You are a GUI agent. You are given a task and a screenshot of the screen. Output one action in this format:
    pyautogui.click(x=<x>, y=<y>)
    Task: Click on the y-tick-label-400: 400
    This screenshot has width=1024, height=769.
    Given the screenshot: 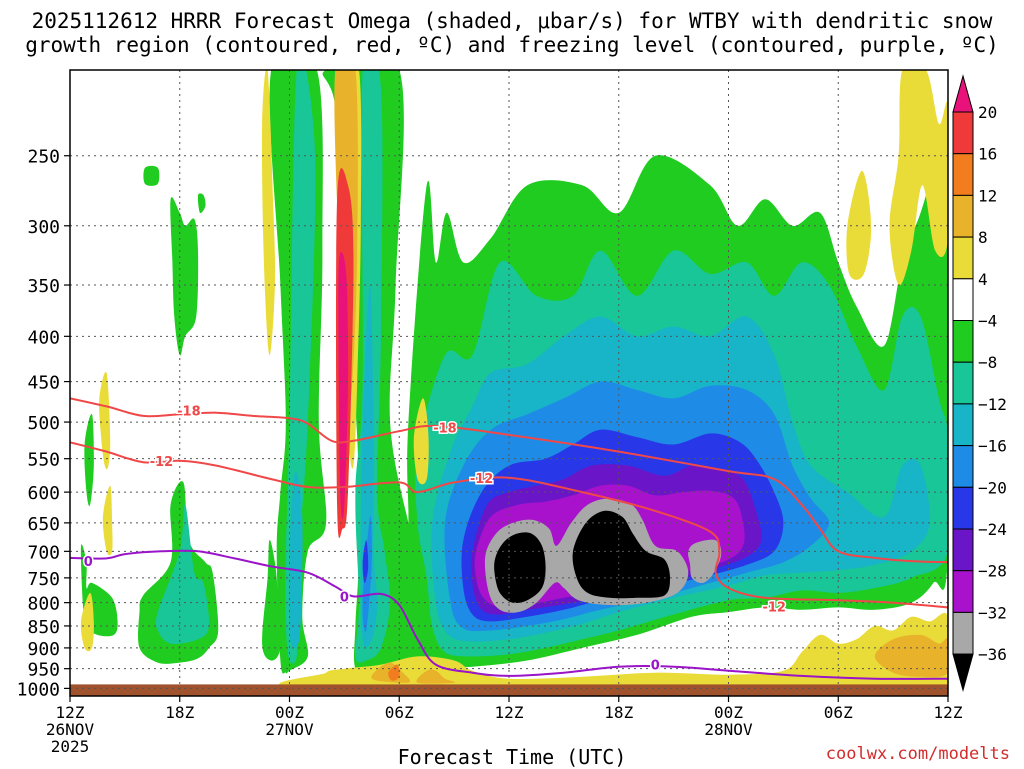 What is the action you would take?
    pyautogui.click(x=43, y=337)
    